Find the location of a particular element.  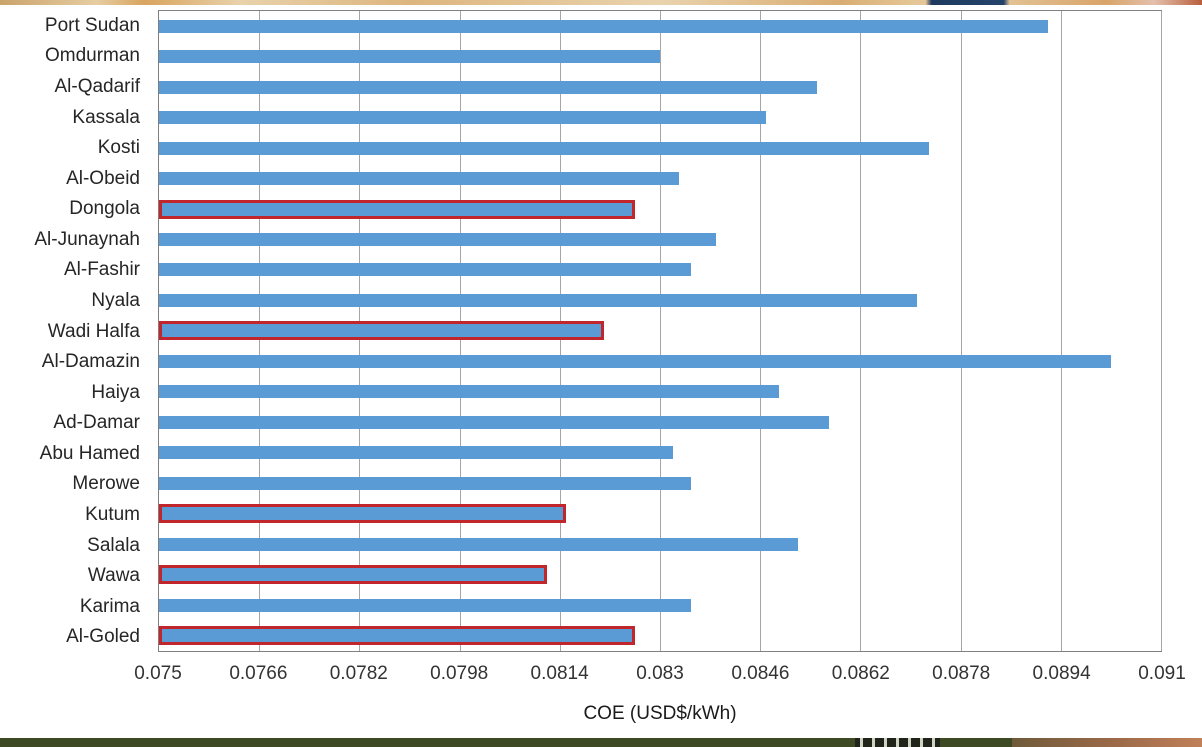

category-label: Port Sudan is located at coordinates (92, 25).